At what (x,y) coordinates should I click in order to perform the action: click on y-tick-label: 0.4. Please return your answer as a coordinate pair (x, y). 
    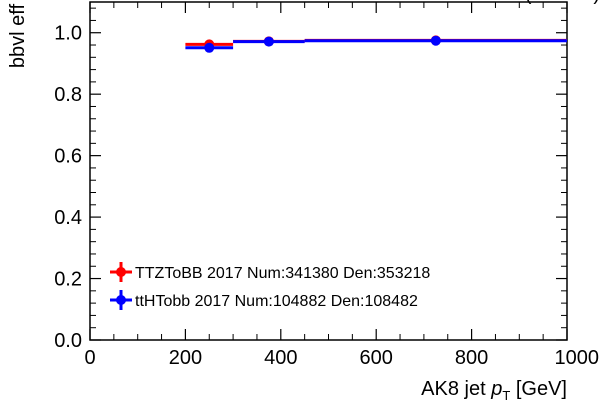
    Looking at the image, I should click on (68, 218).